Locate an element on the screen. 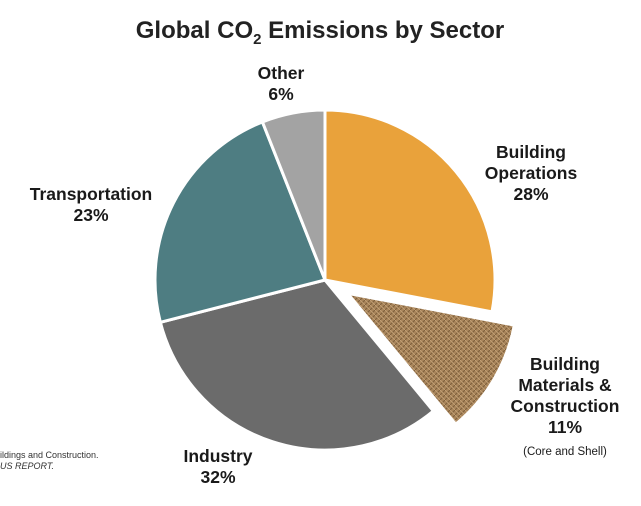 The image size is (641, 506). slice-label-industry: Industry 32% is located at coordinates (217, 466).